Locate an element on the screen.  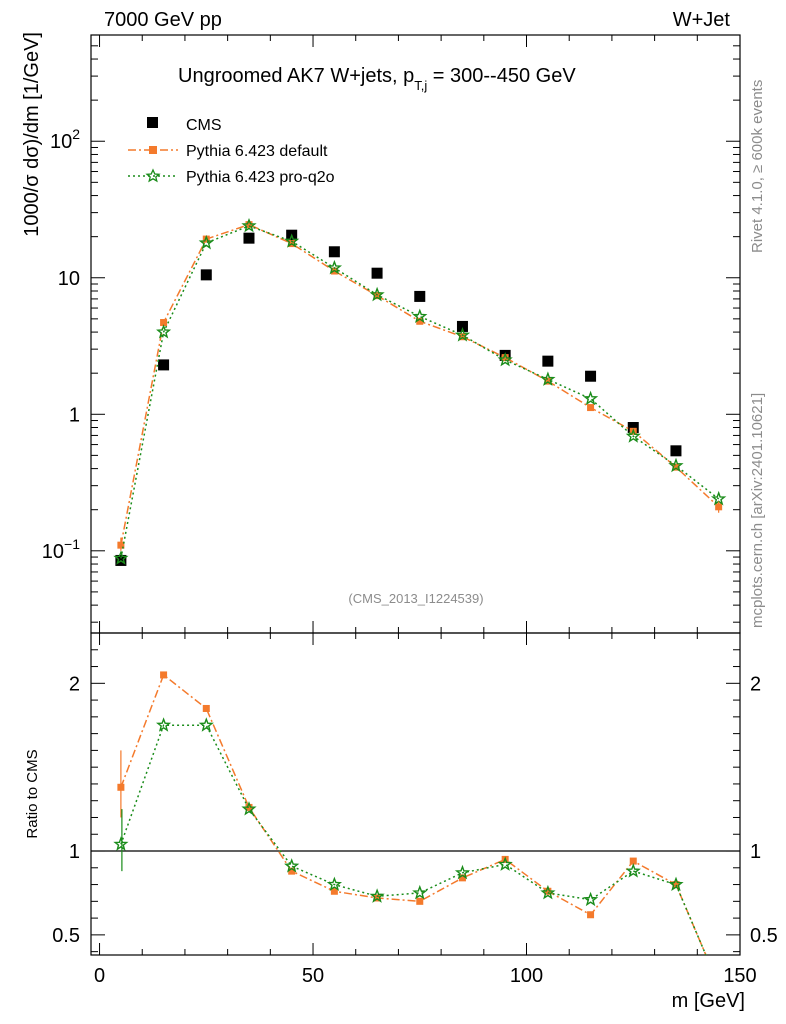
legend-label-proq2o: Pythia 6.423 pro-q2o is located at coordinates (260, 177).